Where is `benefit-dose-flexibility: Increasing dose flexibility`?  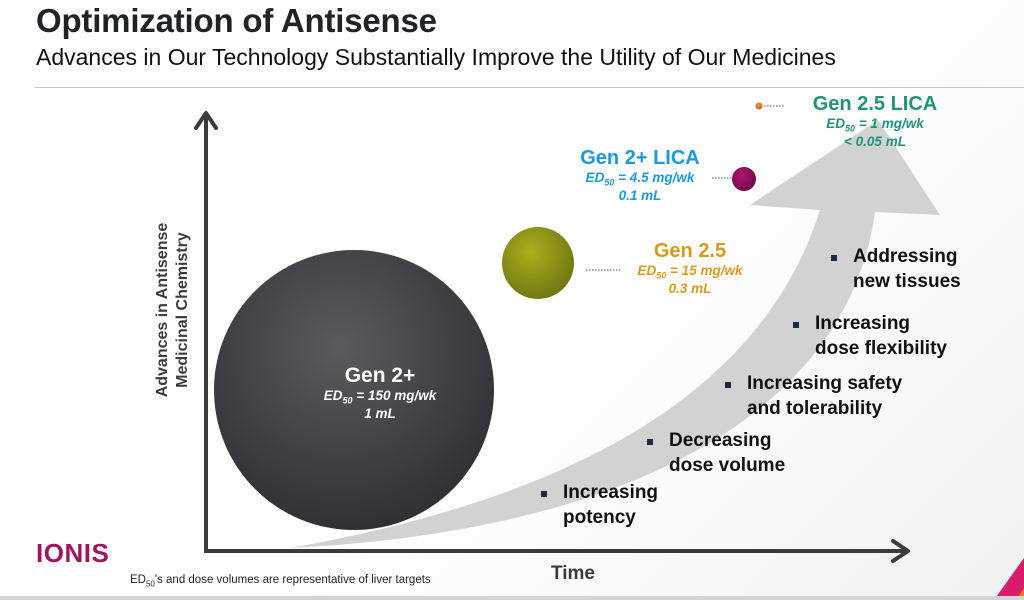
benefit-dose-flexibility: Increasing dose flexibility is located at coordinates (870, 336).